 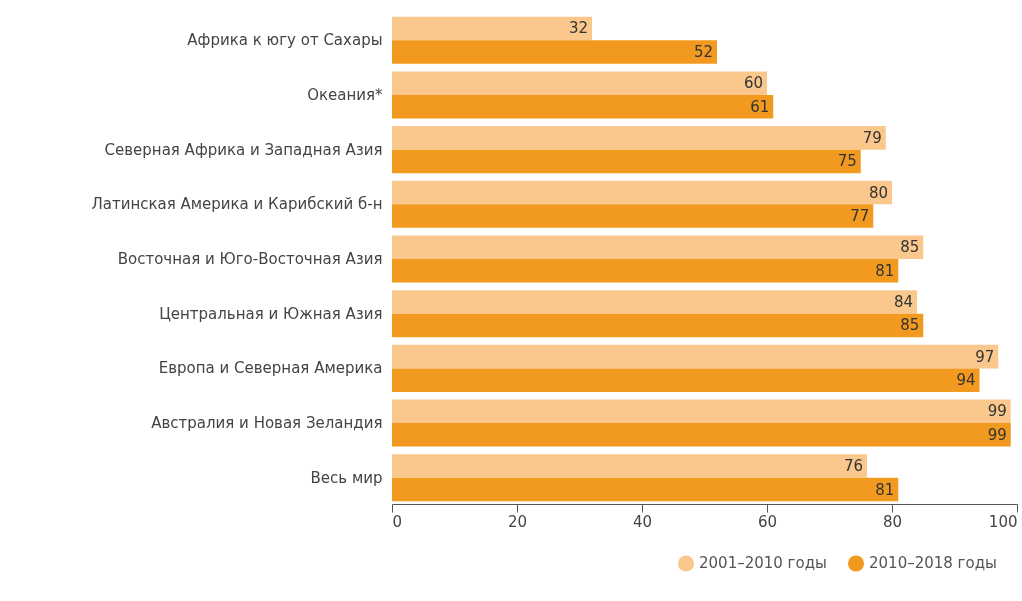 I want to click on x-tick-label: 100, so click(x=1003, y=521).